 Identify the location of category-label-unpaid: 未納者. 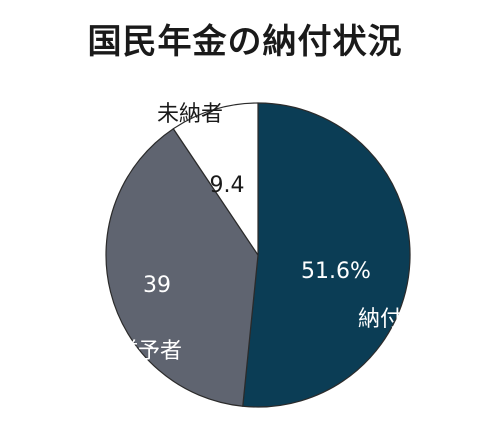
(190, 114).